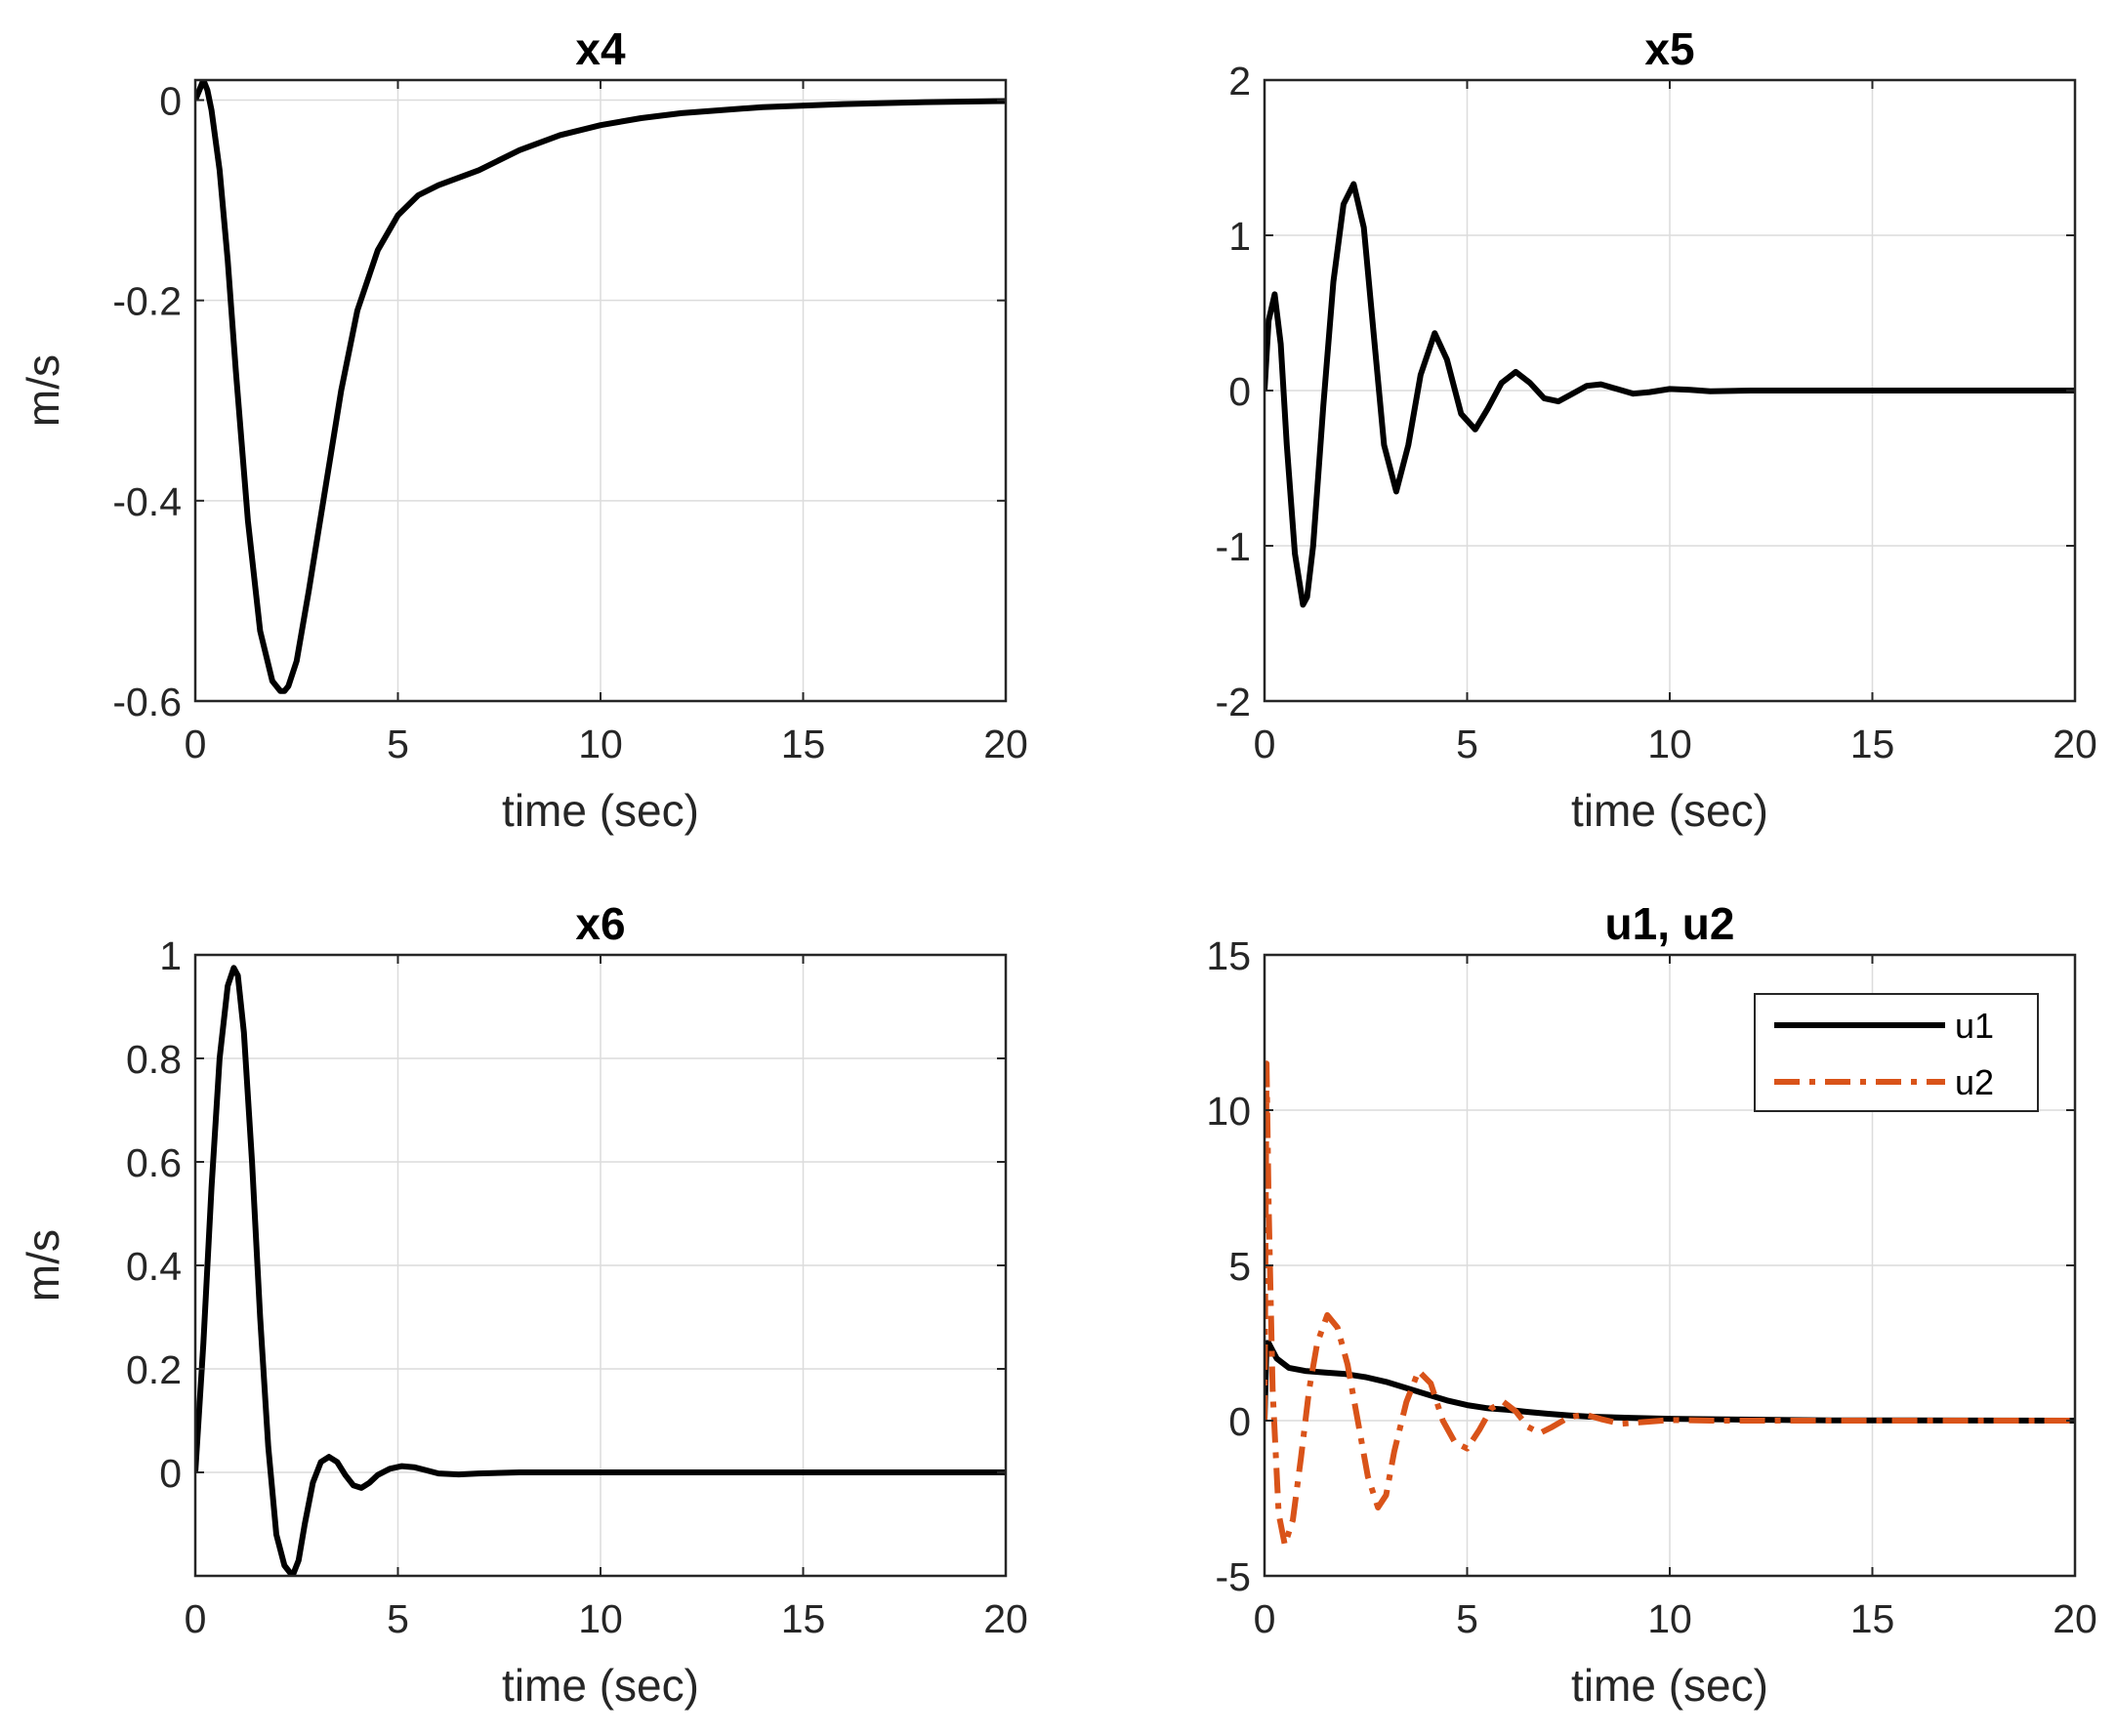 The height and width of the screenshot is (1736, 2116). I want to click on y-tick-label: -5, so click(1233, 1576).